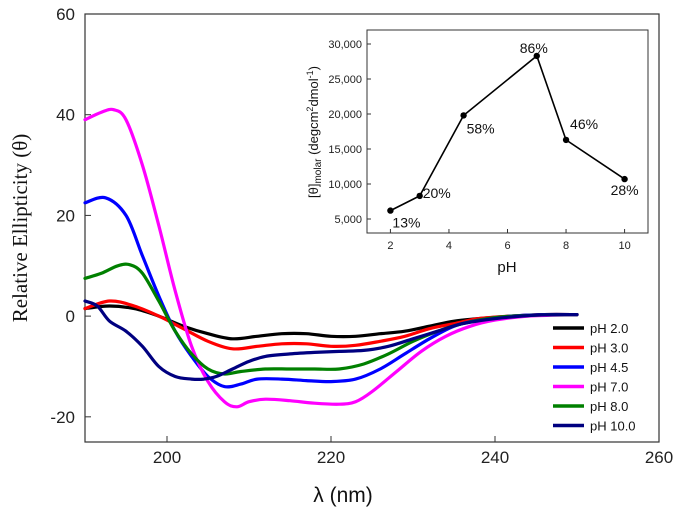 This screenshot has height=515, width=678. I want to click on inset-y-tick-label: 20,000, so click(345, 115).